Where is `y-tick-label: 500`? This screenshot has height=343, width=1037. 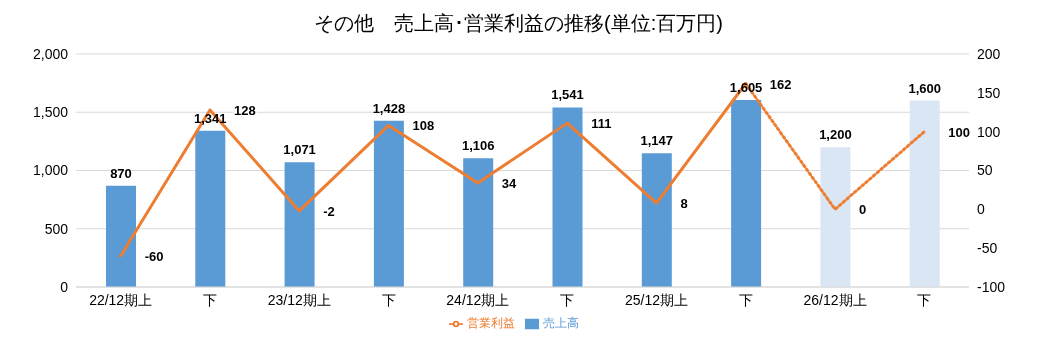
y-tick-label: 500 is located at coordinates (56, 228).